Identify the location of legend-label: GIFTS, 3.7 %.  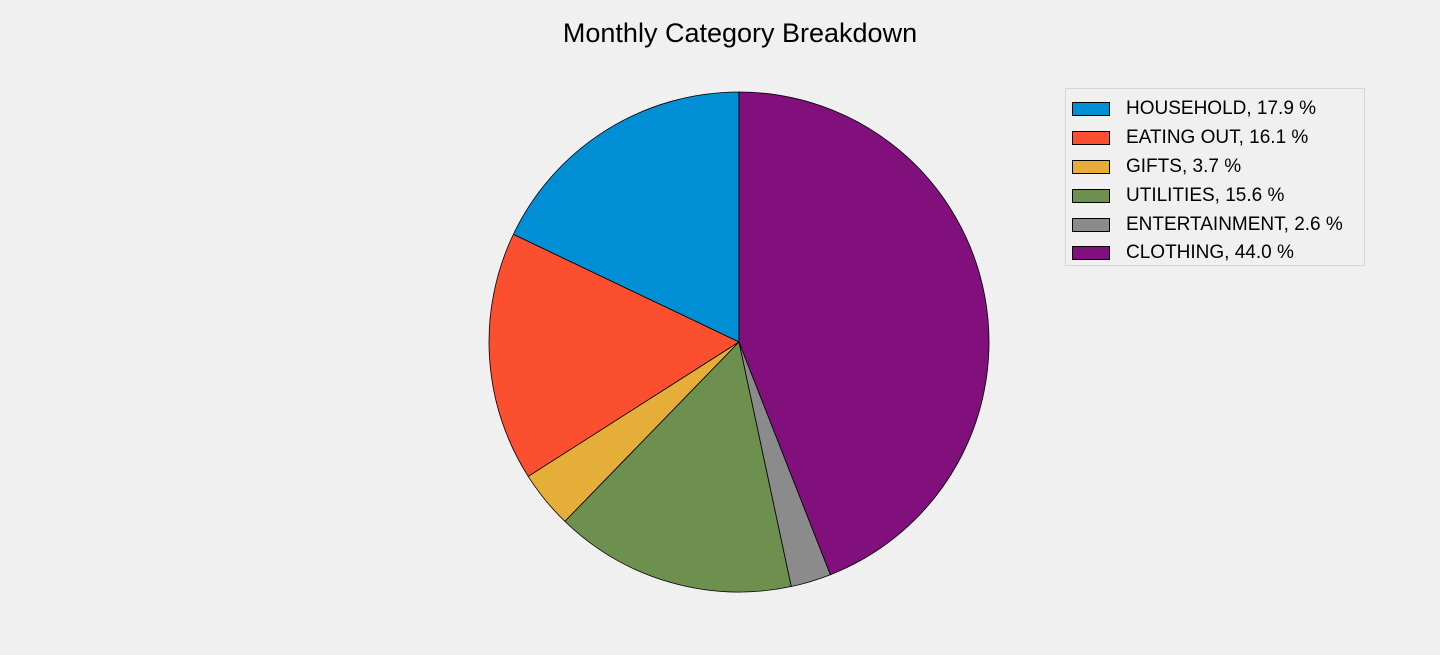
(1184, 166).